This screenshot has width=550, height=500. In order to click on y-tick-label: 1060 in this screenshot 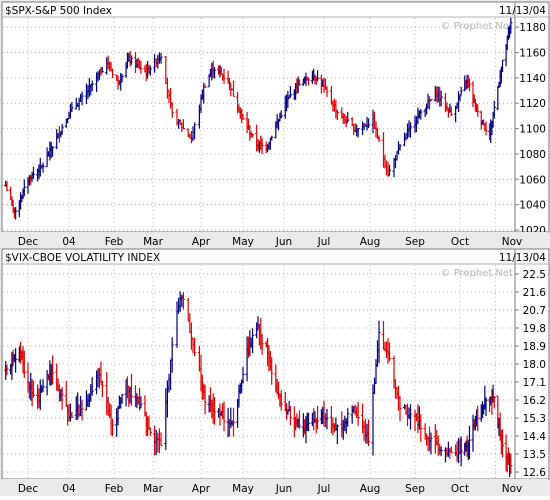, I will do `click(532, 180)`.